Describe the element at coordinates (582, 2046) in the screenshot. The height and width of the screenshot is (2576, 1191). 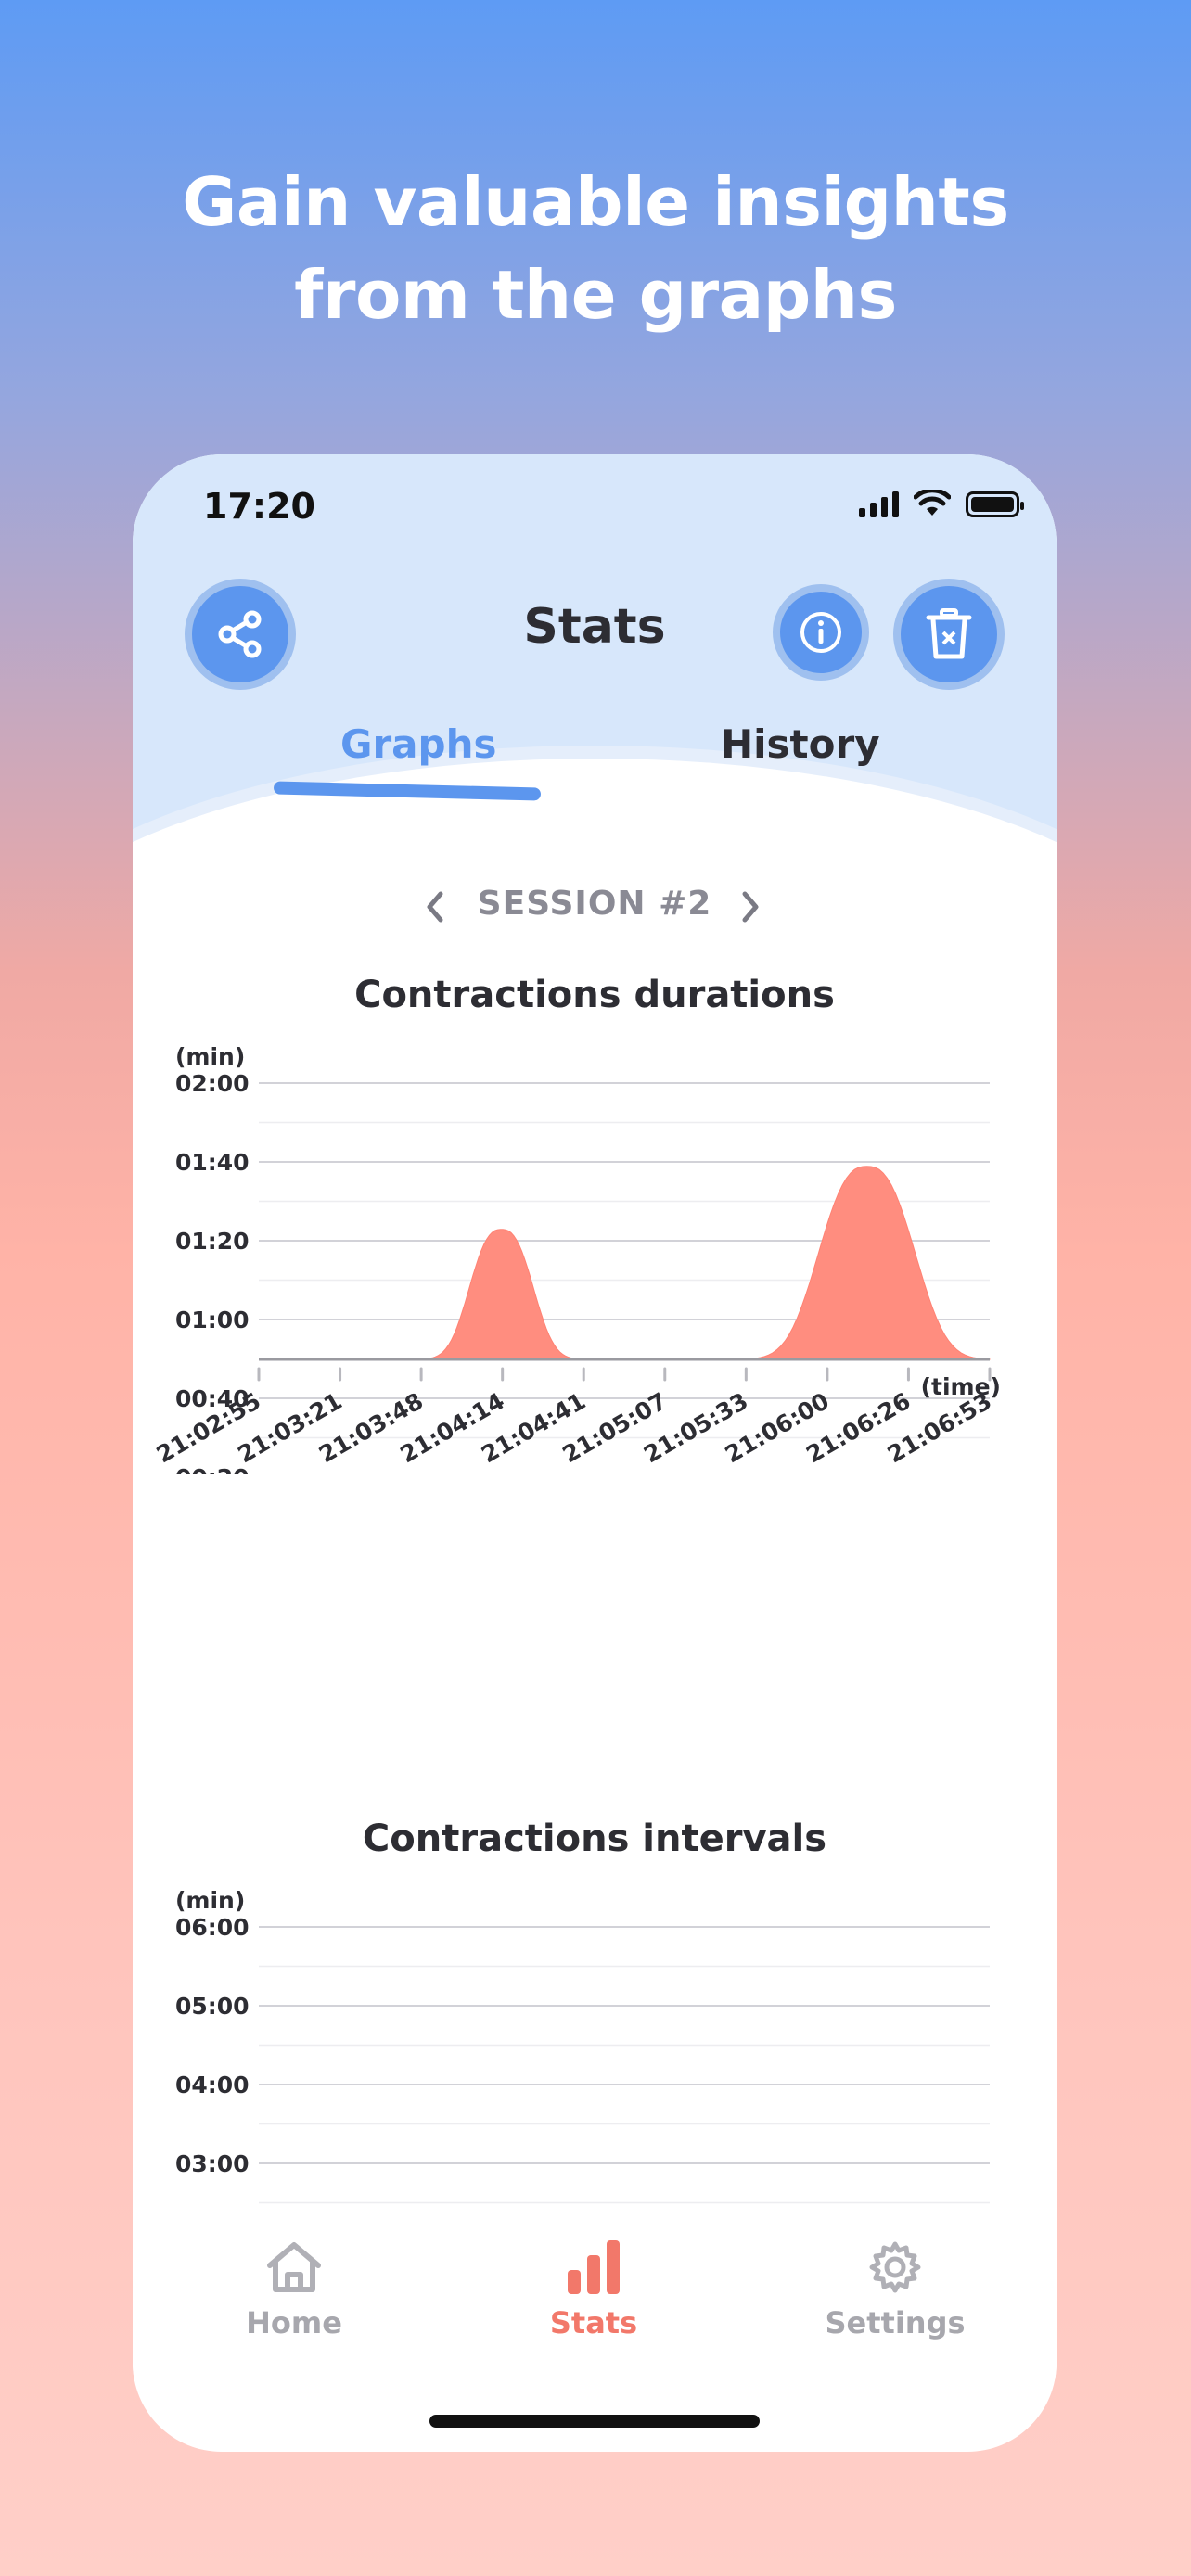
I see `intervals-chart: (min)06:00 05:00 04:00 03:00` at that location.